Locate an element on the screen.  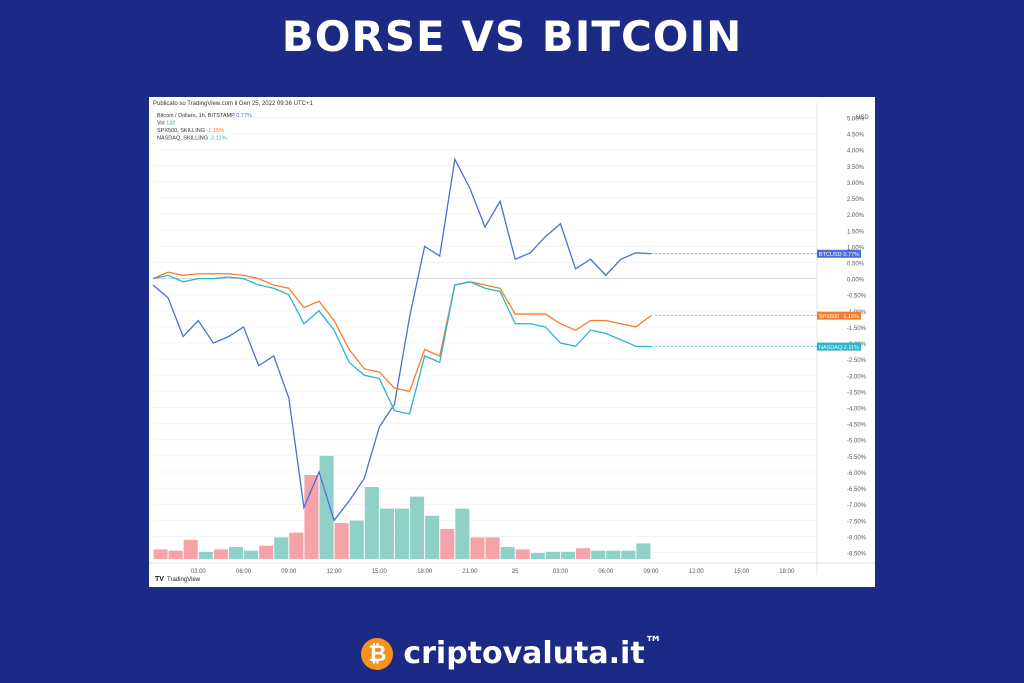
y-tick-label: -2.50% is located at coordinates (857, 361).